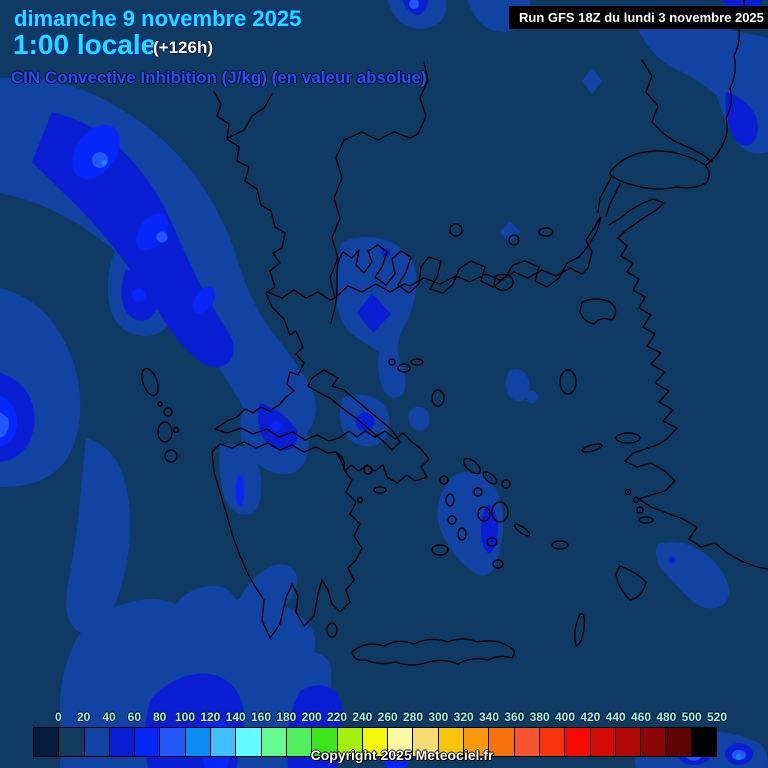  Describe the element at coordinates (83, 717) in the screenshot. I see `colorbar-label: 20` at that location.